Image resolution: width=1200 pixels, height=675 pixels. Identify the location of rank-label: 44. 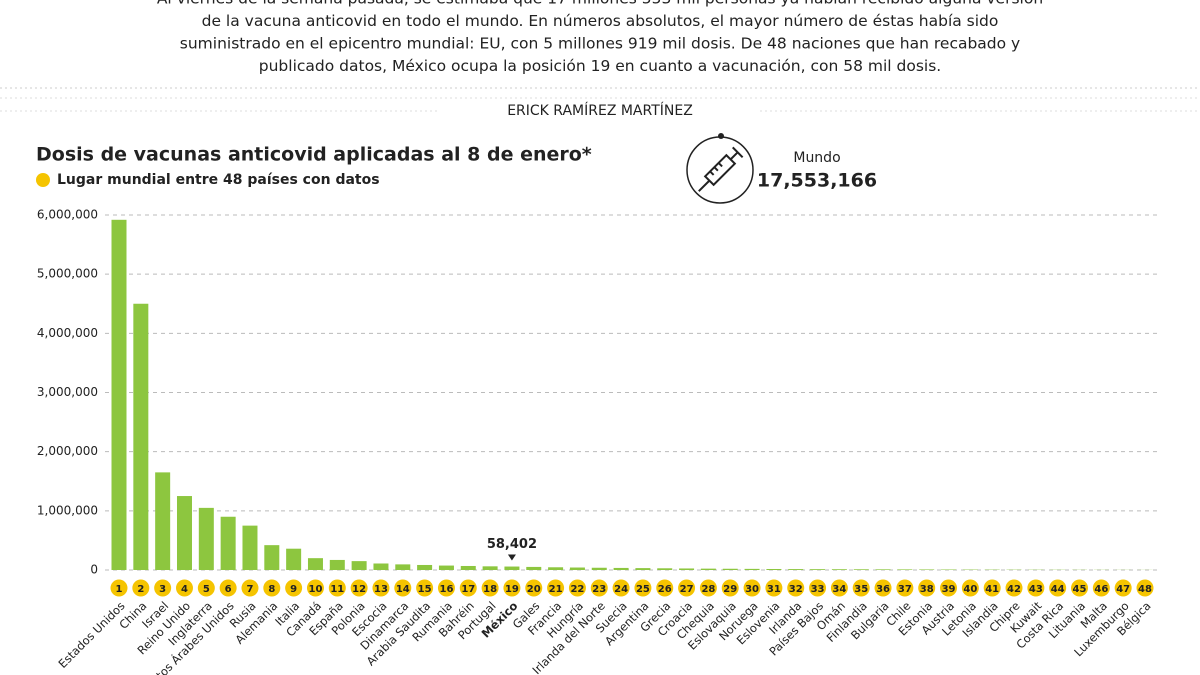
(1058, 589).